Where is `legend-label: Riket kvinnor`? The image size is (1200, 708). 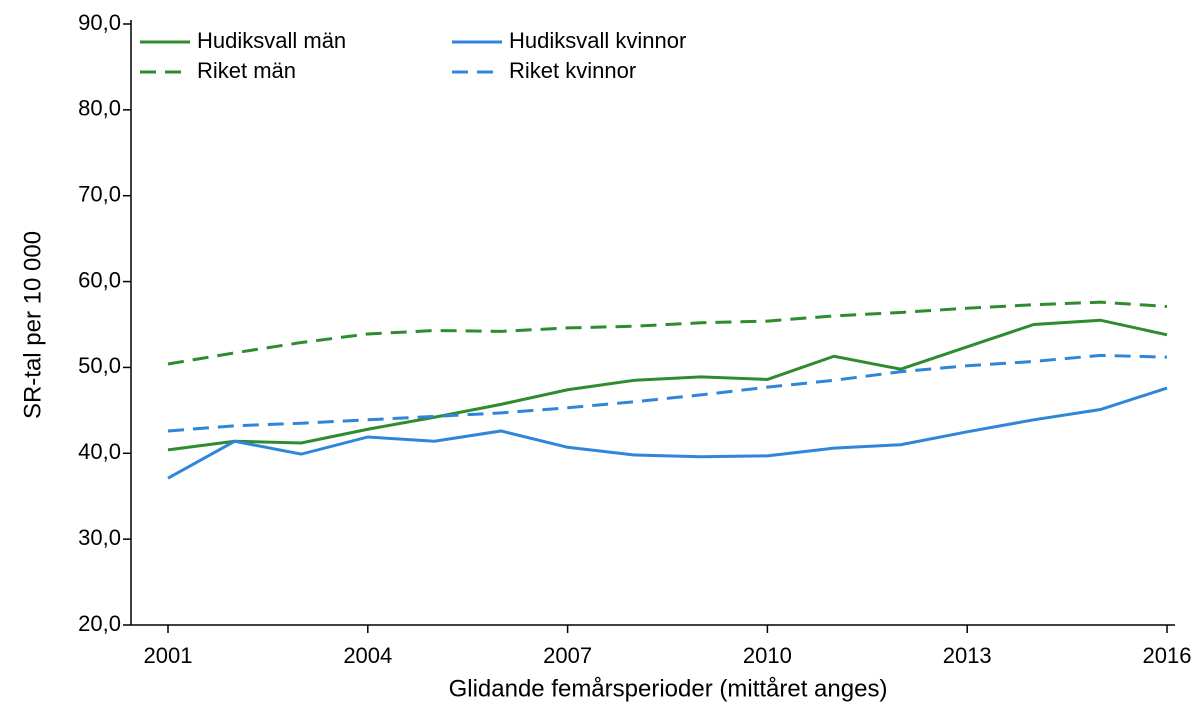 legend-label: Riket kvinnor is located at coordinates (572, 70).